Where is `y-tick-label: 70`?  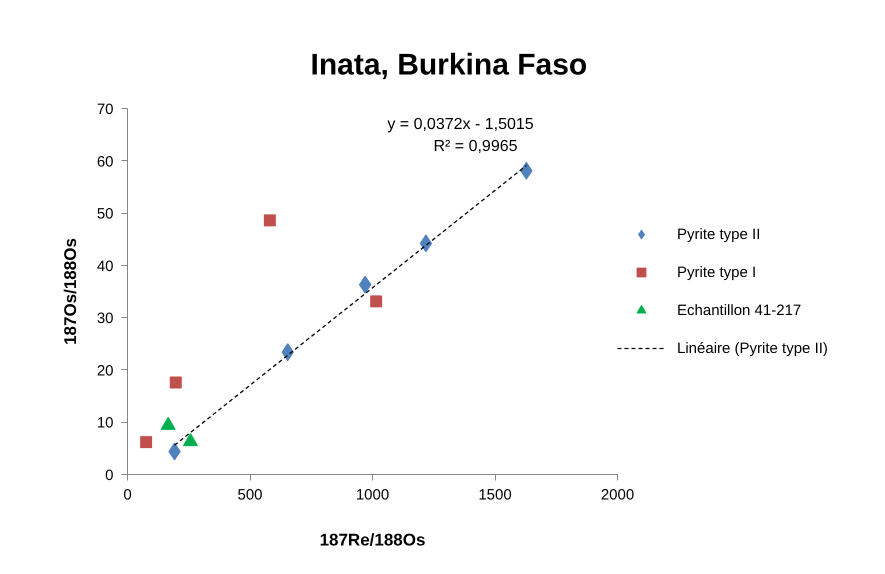 y-tick-label: 70 is located at coordinates (105, 109).